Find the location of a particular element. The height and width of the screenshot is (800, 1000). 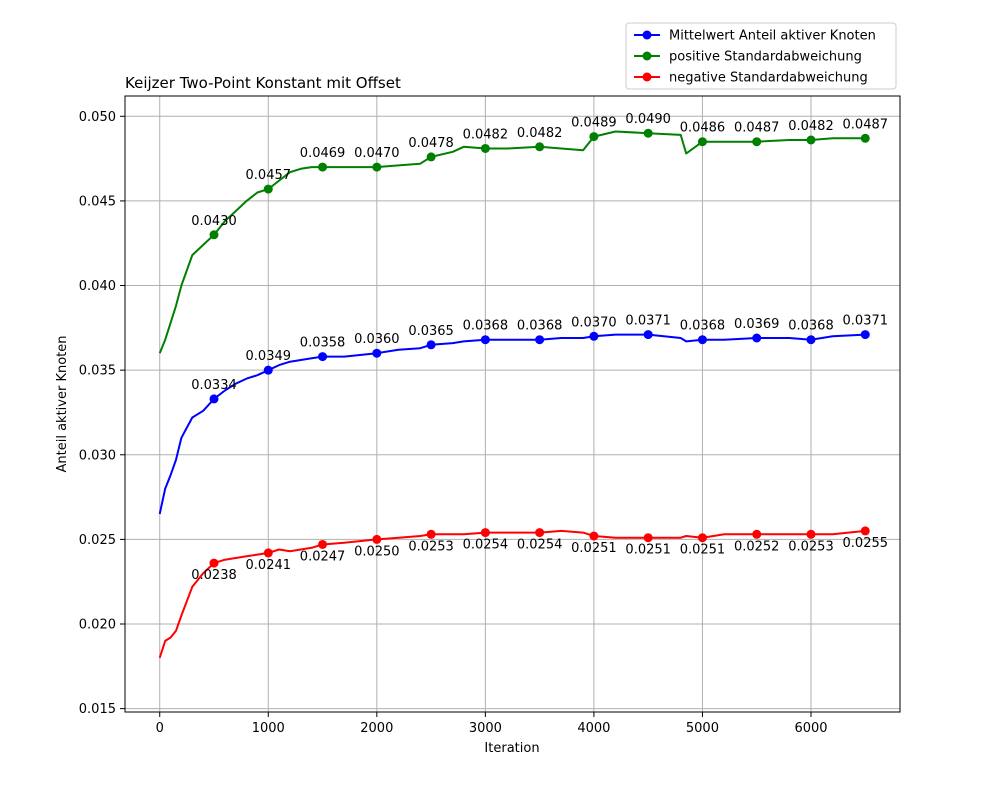

x-tick-label: 1000 is located at coordinates (268, 728).